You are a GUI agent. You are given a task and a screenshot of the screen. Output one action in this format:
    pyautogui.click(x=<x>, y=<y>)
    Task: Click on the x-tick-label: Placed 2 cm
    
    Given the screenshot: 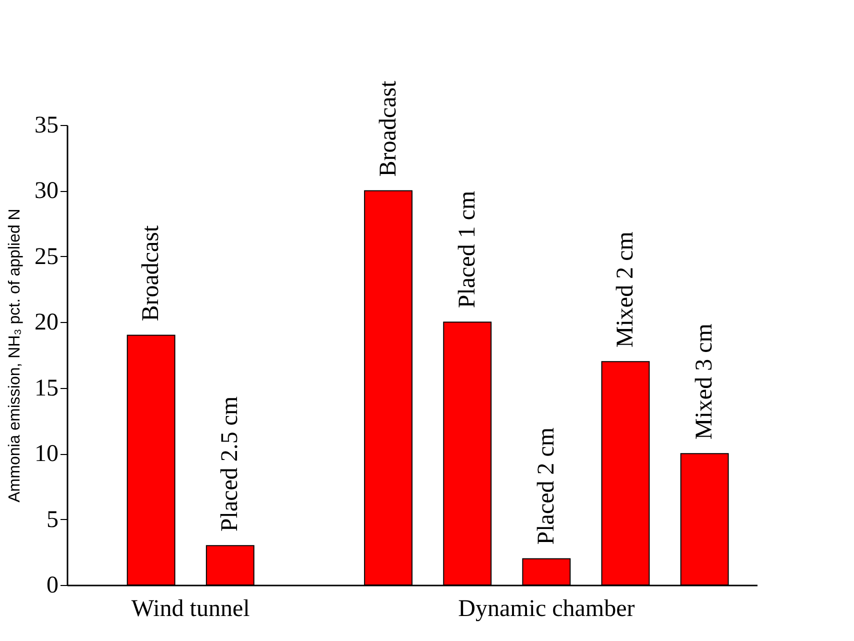 What is the action you would take?
    pyautogui.click(x=546, y=486)
    